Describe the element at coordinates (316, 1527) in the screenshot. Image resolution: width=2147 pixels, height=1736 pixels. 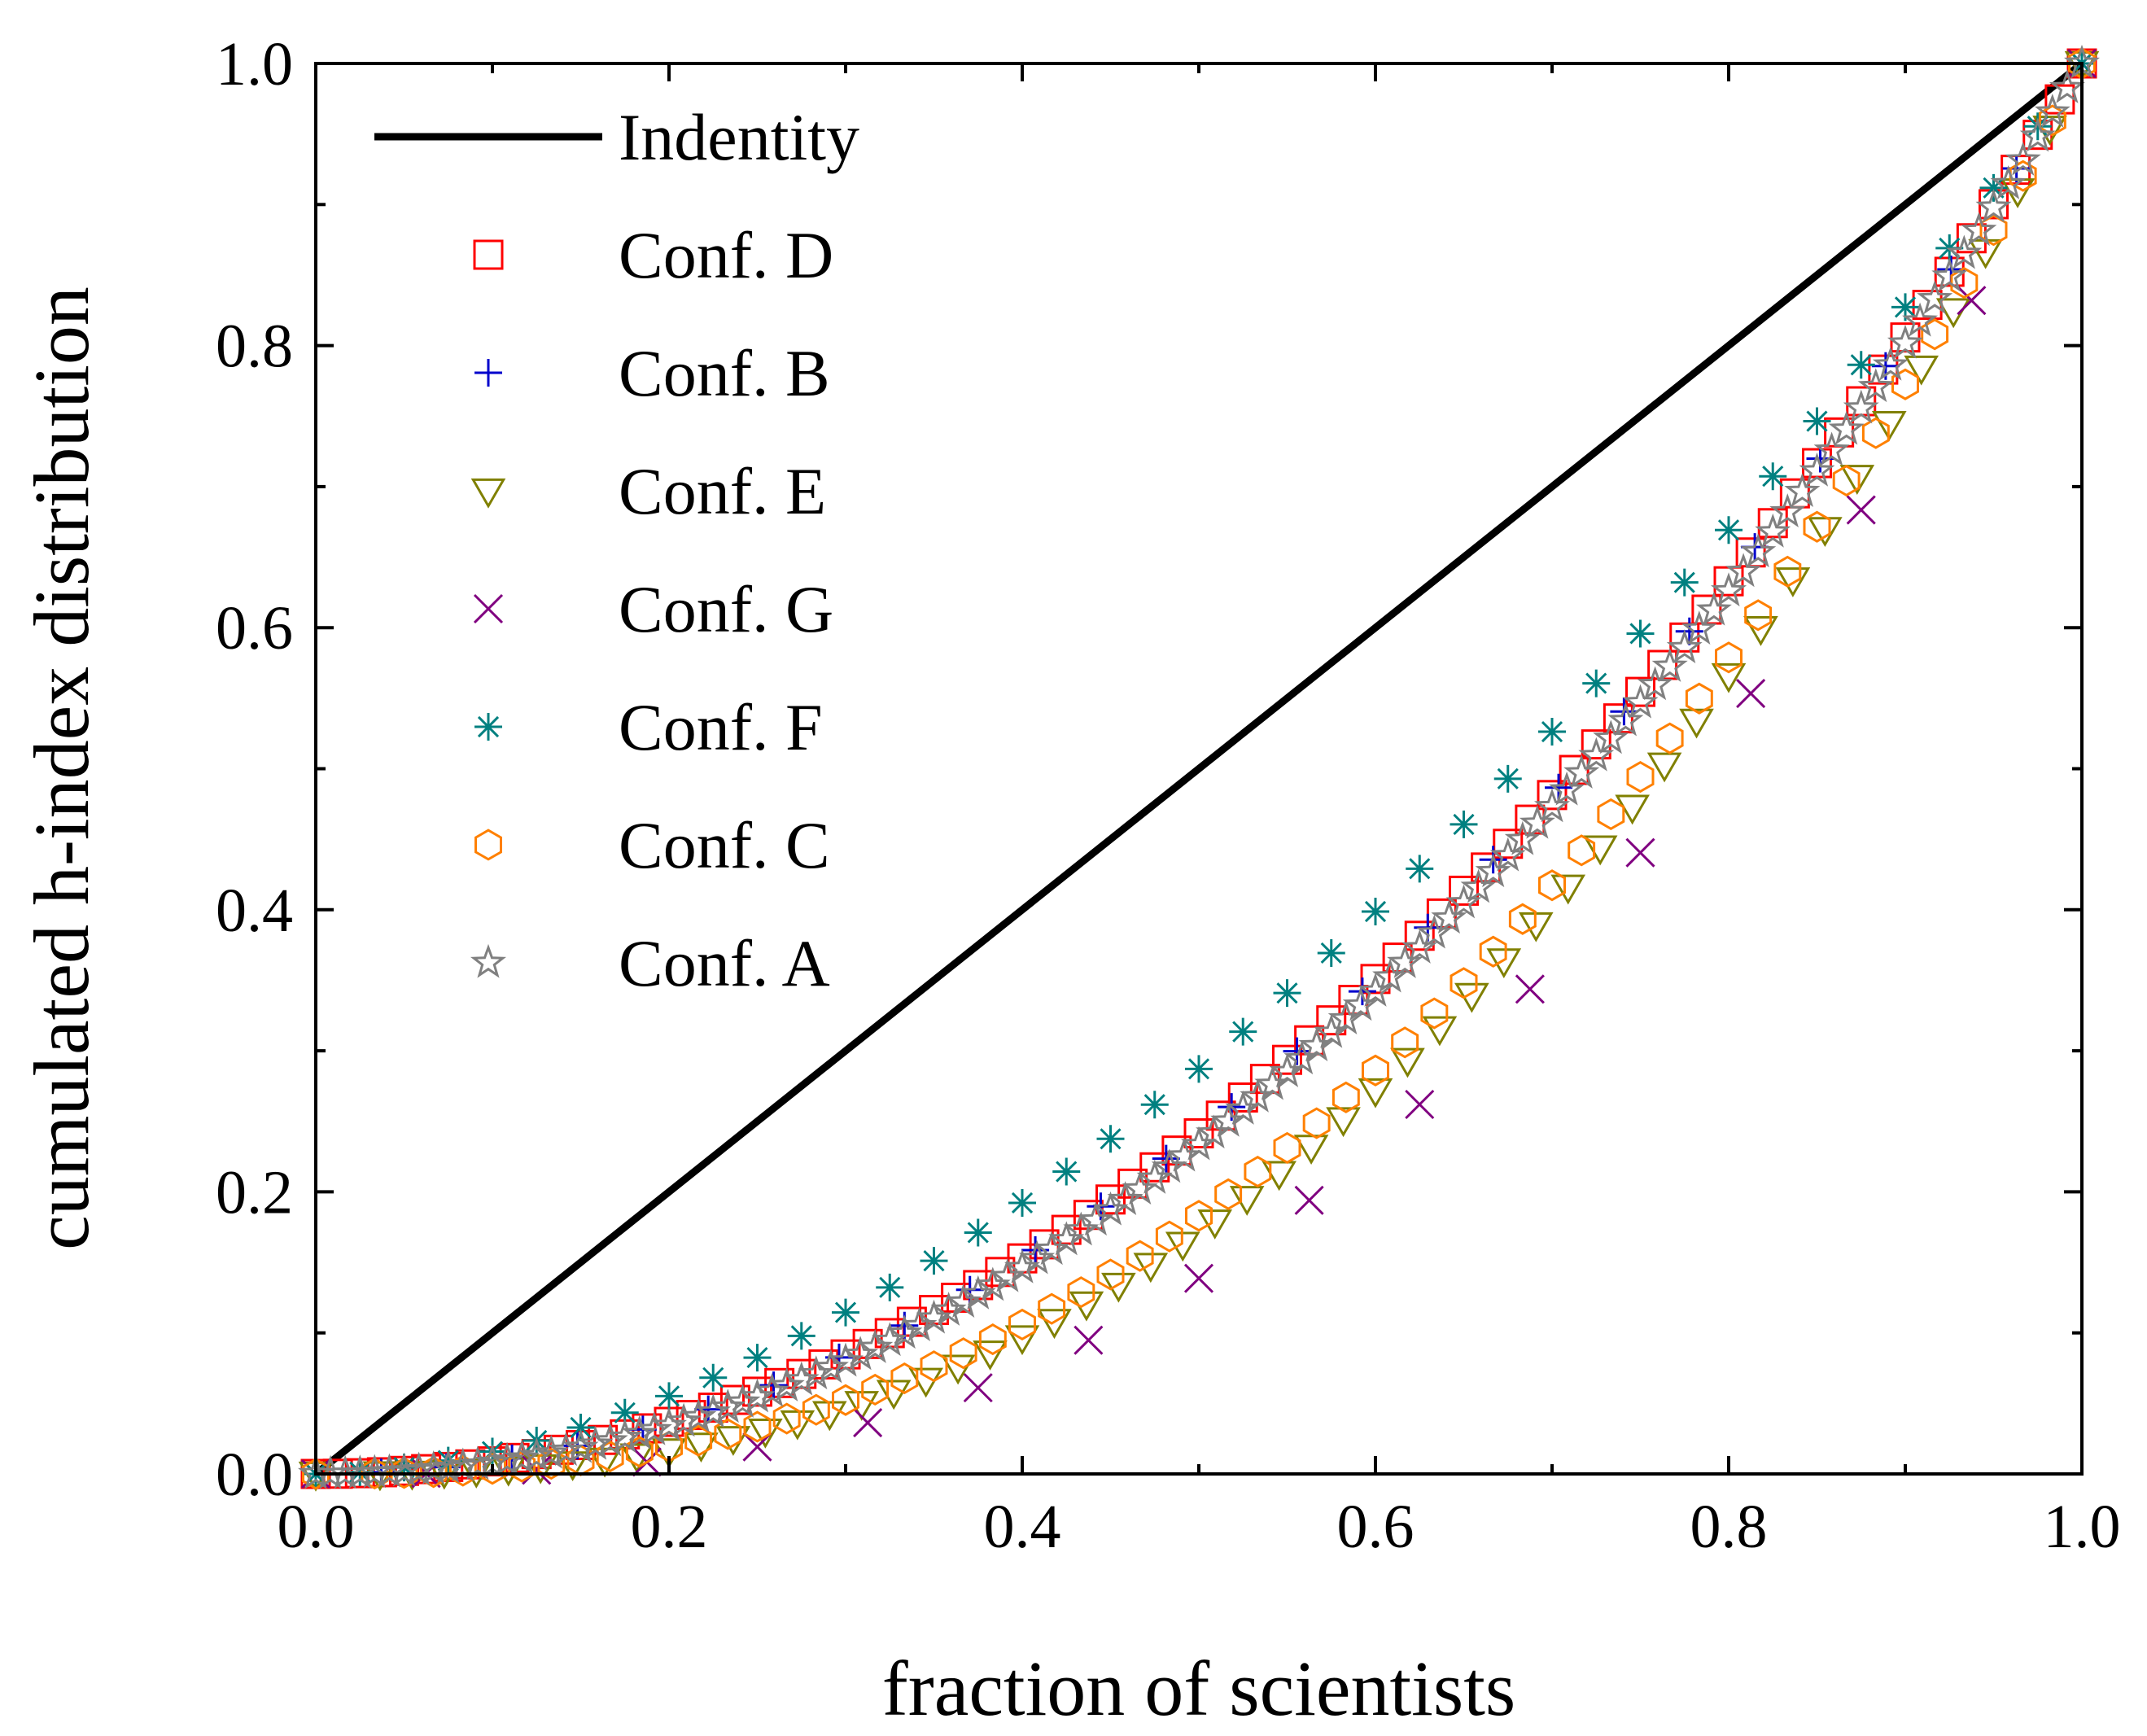
I see `x-tick-label: 0.0` at that location.